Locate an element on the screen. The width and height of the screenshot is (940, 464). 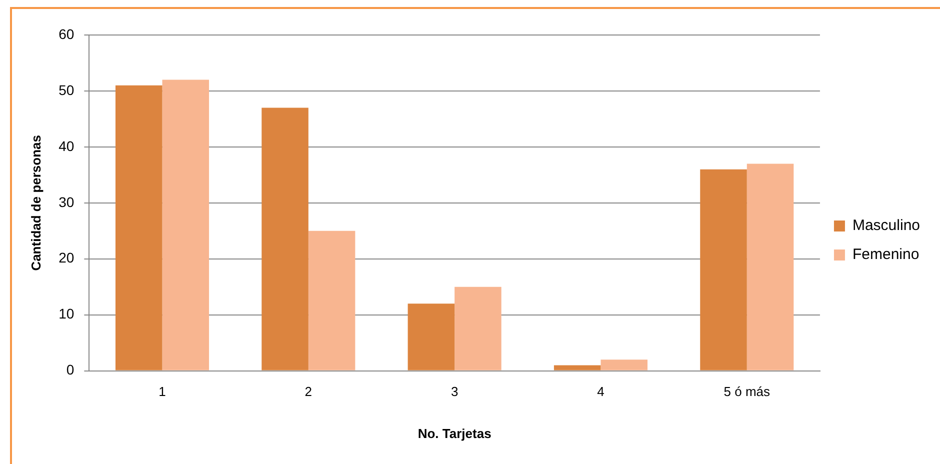
x-tick-label: 2 is located at coordinates (308, 392).